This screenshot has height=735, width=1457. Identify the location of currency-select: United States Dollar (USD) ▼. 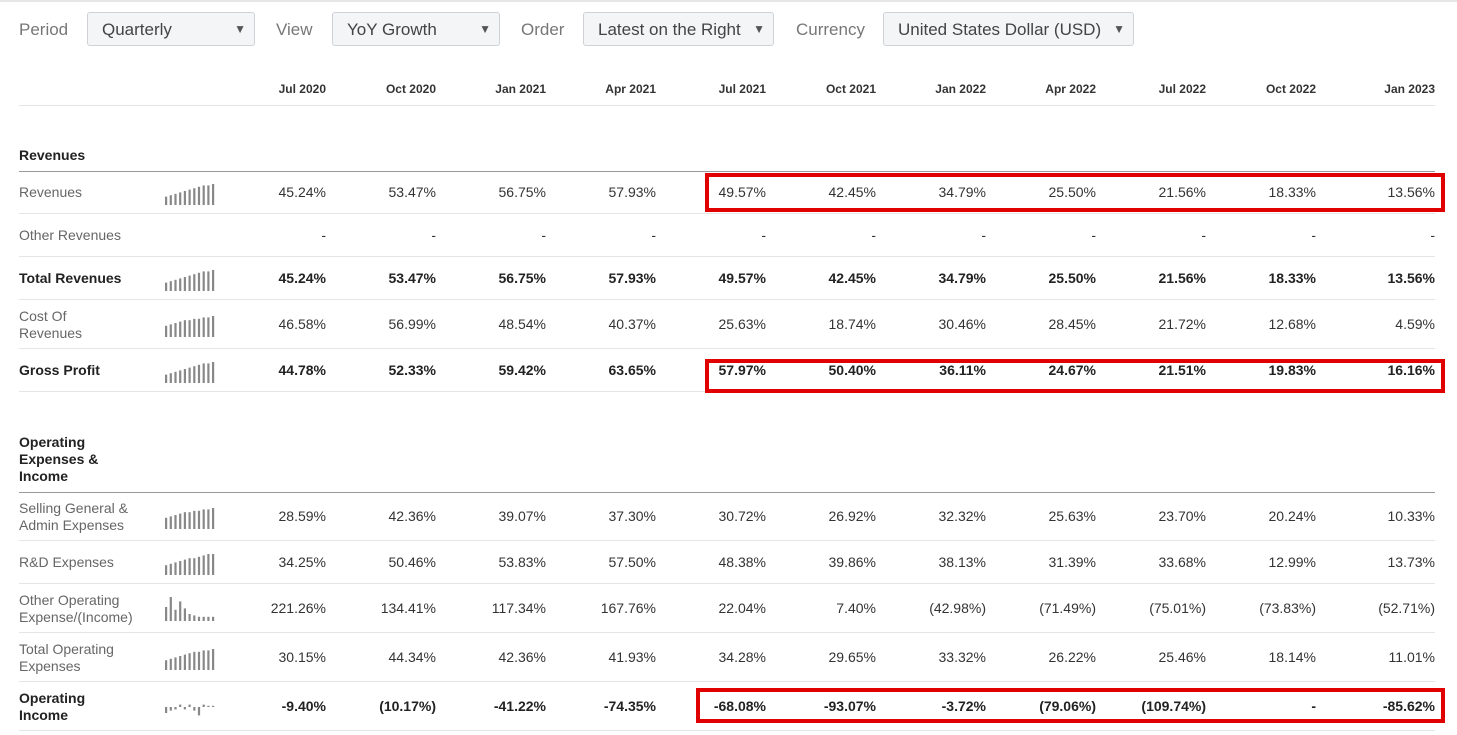
(1008, 29).